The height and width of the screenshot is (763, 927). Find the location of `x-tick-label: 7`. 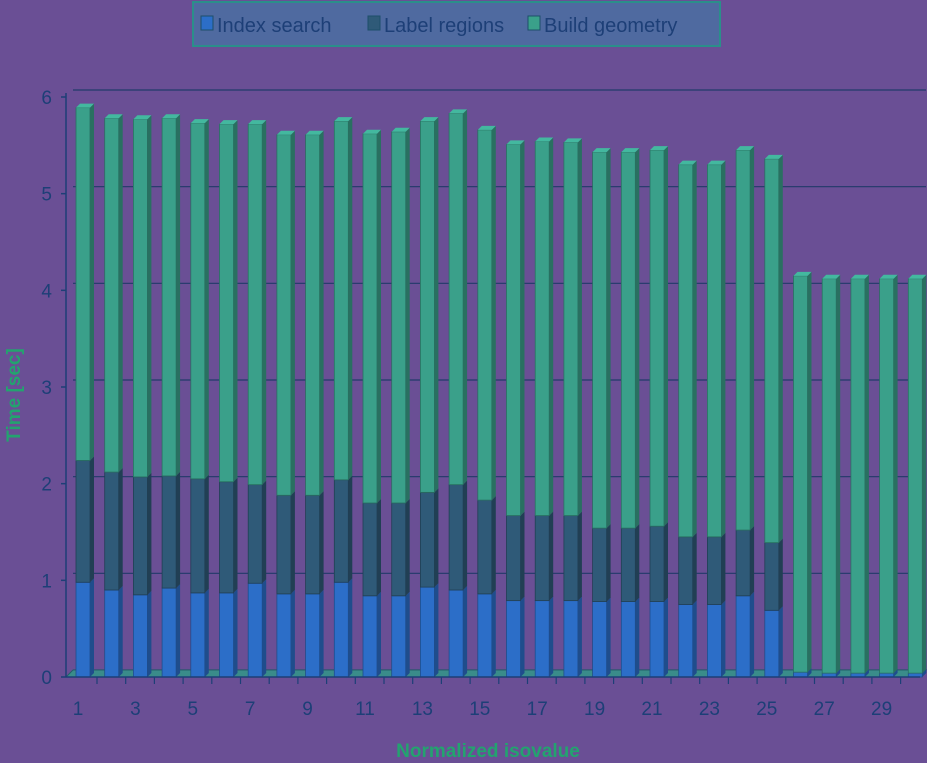

x-tick-label: 7 is located at coordinates (250, 709).